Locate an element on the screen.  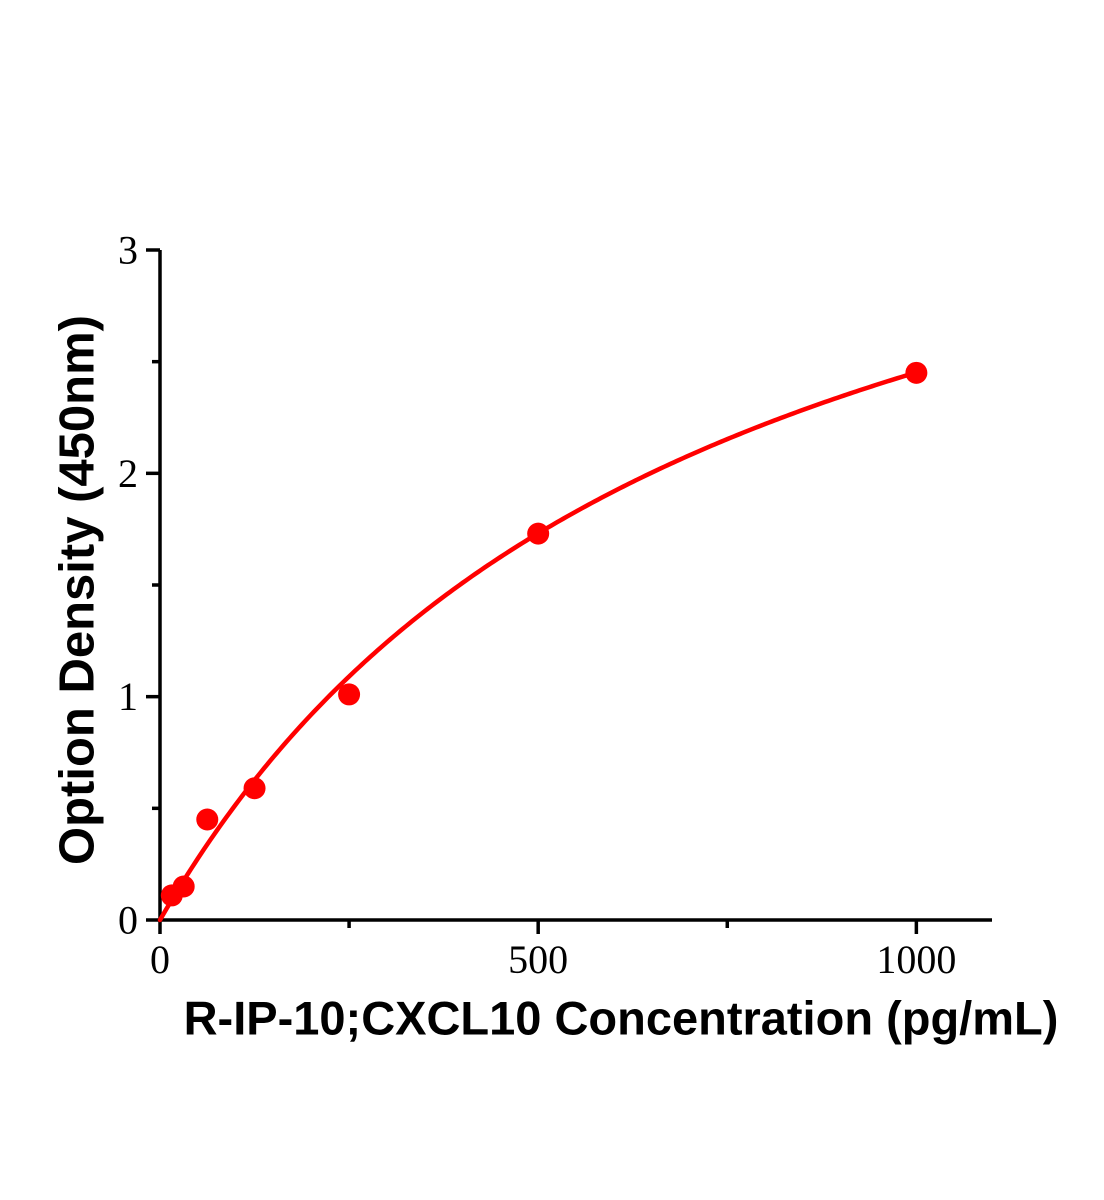
x-tick-label: 500 is located at coordinates (538, 959).